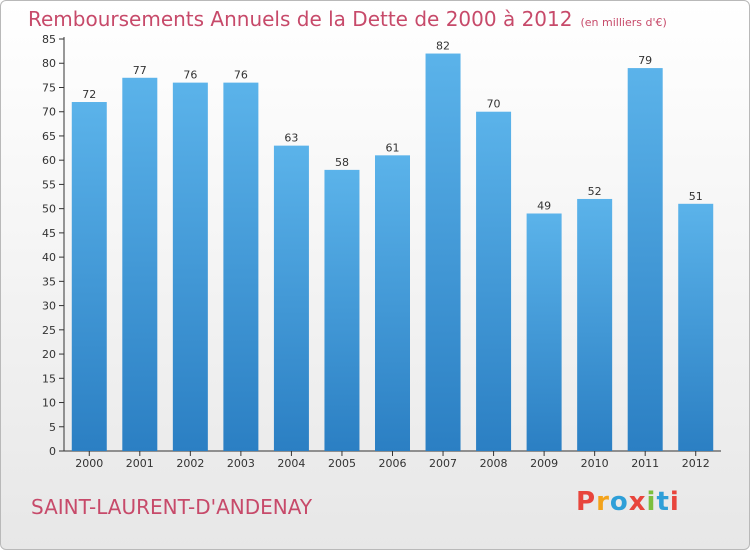  Describe the element at coordinates (696, 196) in the screenshot. I see `bar-value-label: 51` at that location.